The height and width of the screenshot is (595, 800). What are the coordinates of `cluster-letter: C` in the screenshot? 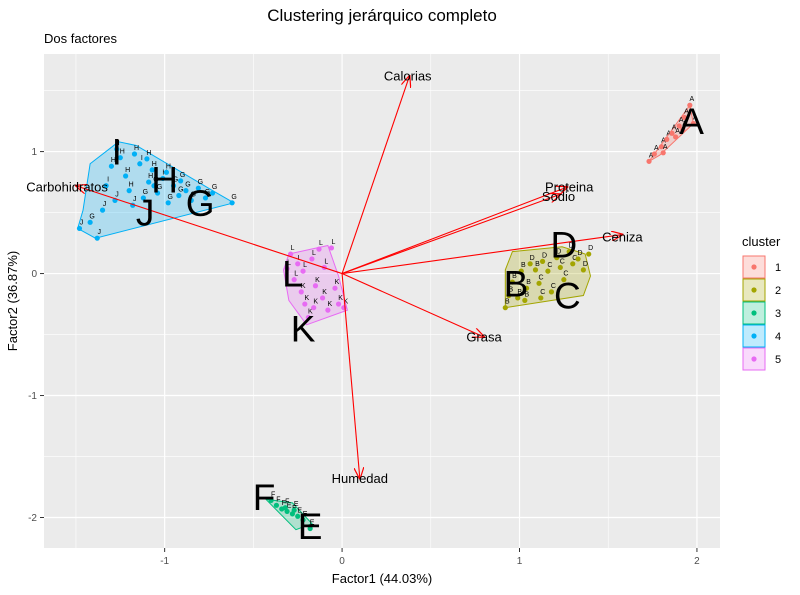 It's located at (567, 296).